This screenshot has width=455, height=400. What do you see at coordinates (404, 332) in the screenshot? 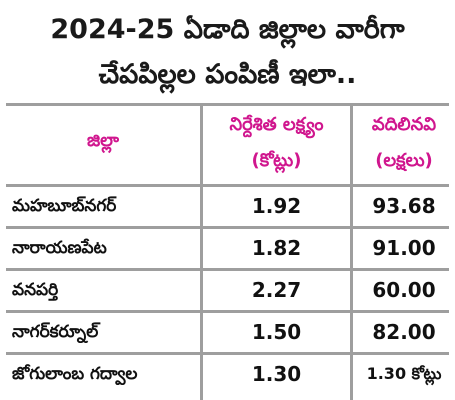
I see `row-4-released: 82.00` at bounding box center [404, 332].